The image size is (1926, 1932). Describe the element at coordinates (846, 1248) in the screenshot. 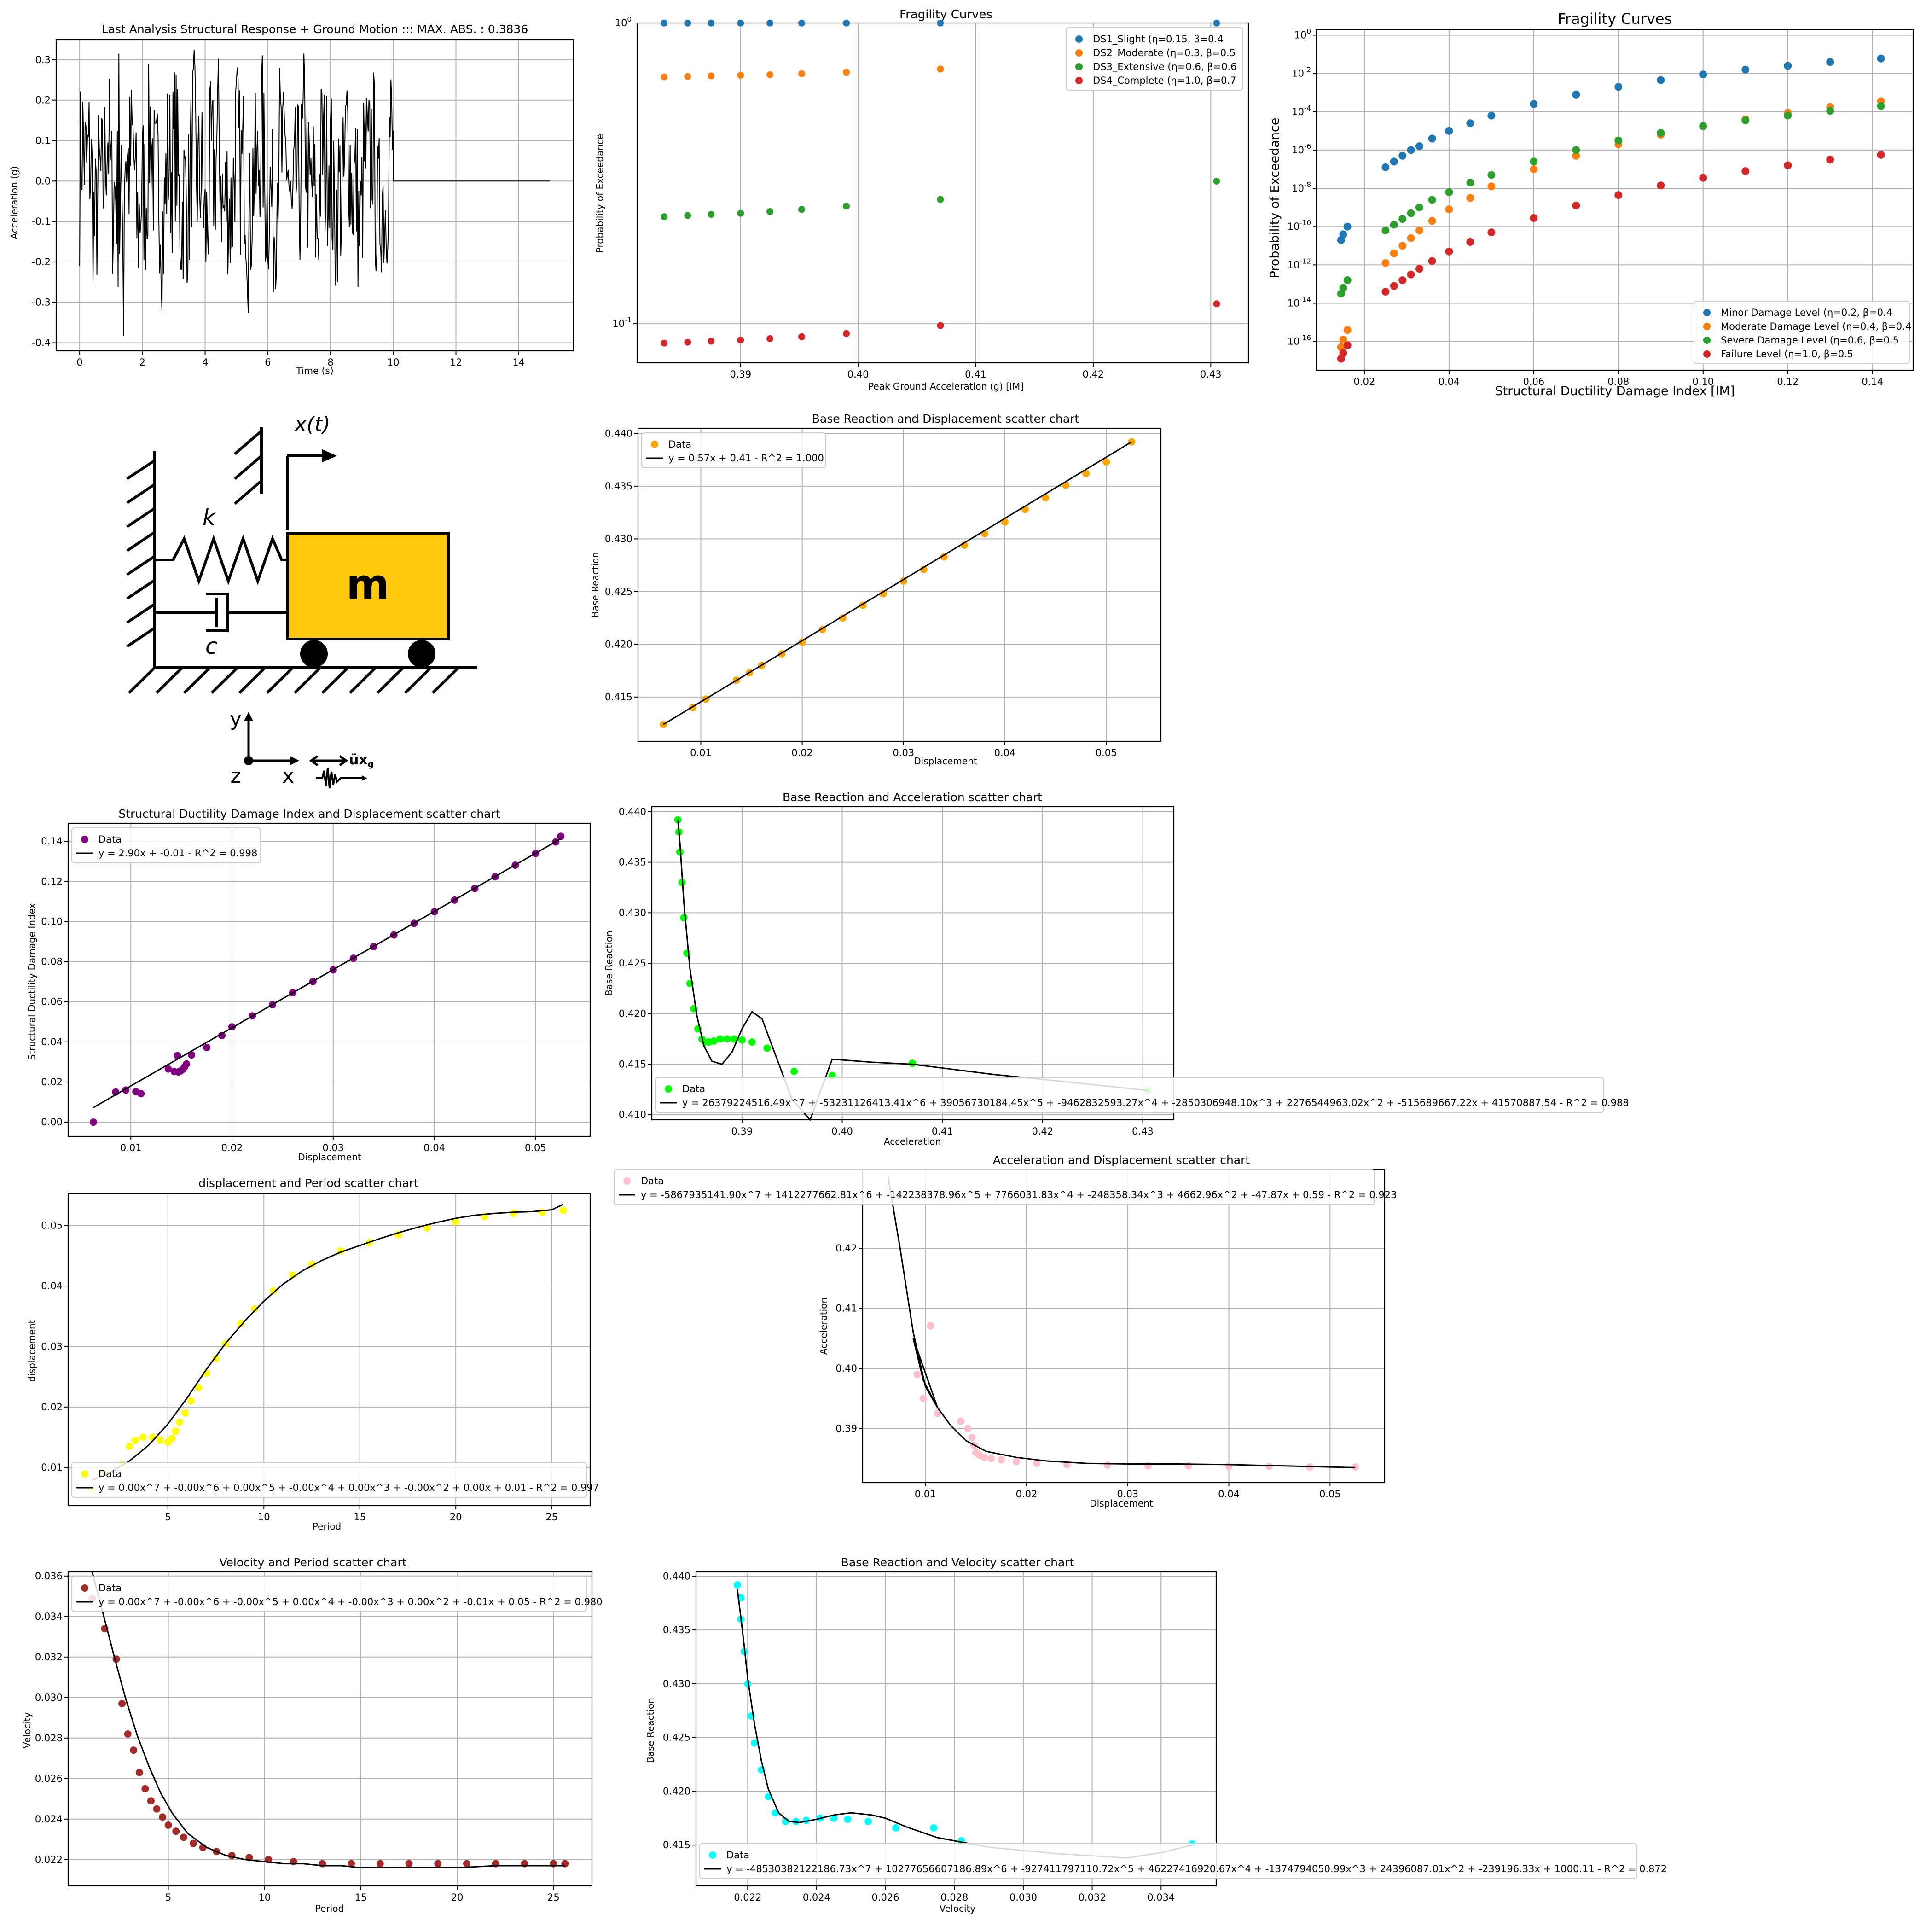

I see `y-tick-label: 0.42` at that location.